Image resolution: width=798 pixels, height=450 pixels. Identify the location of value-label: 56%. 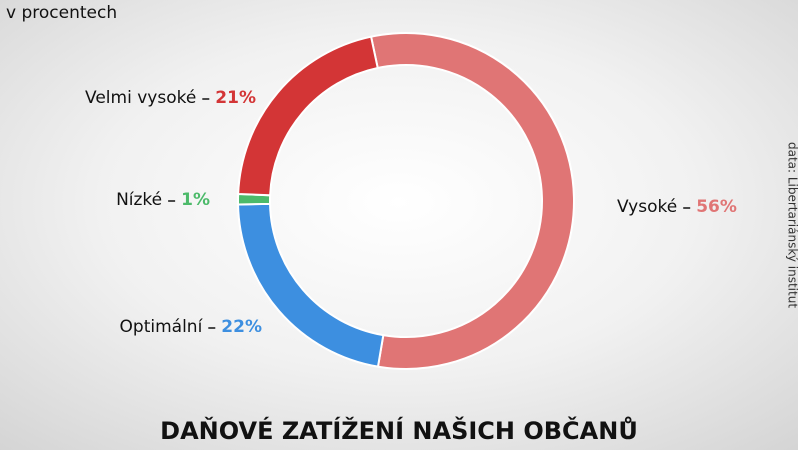
(716, 207).